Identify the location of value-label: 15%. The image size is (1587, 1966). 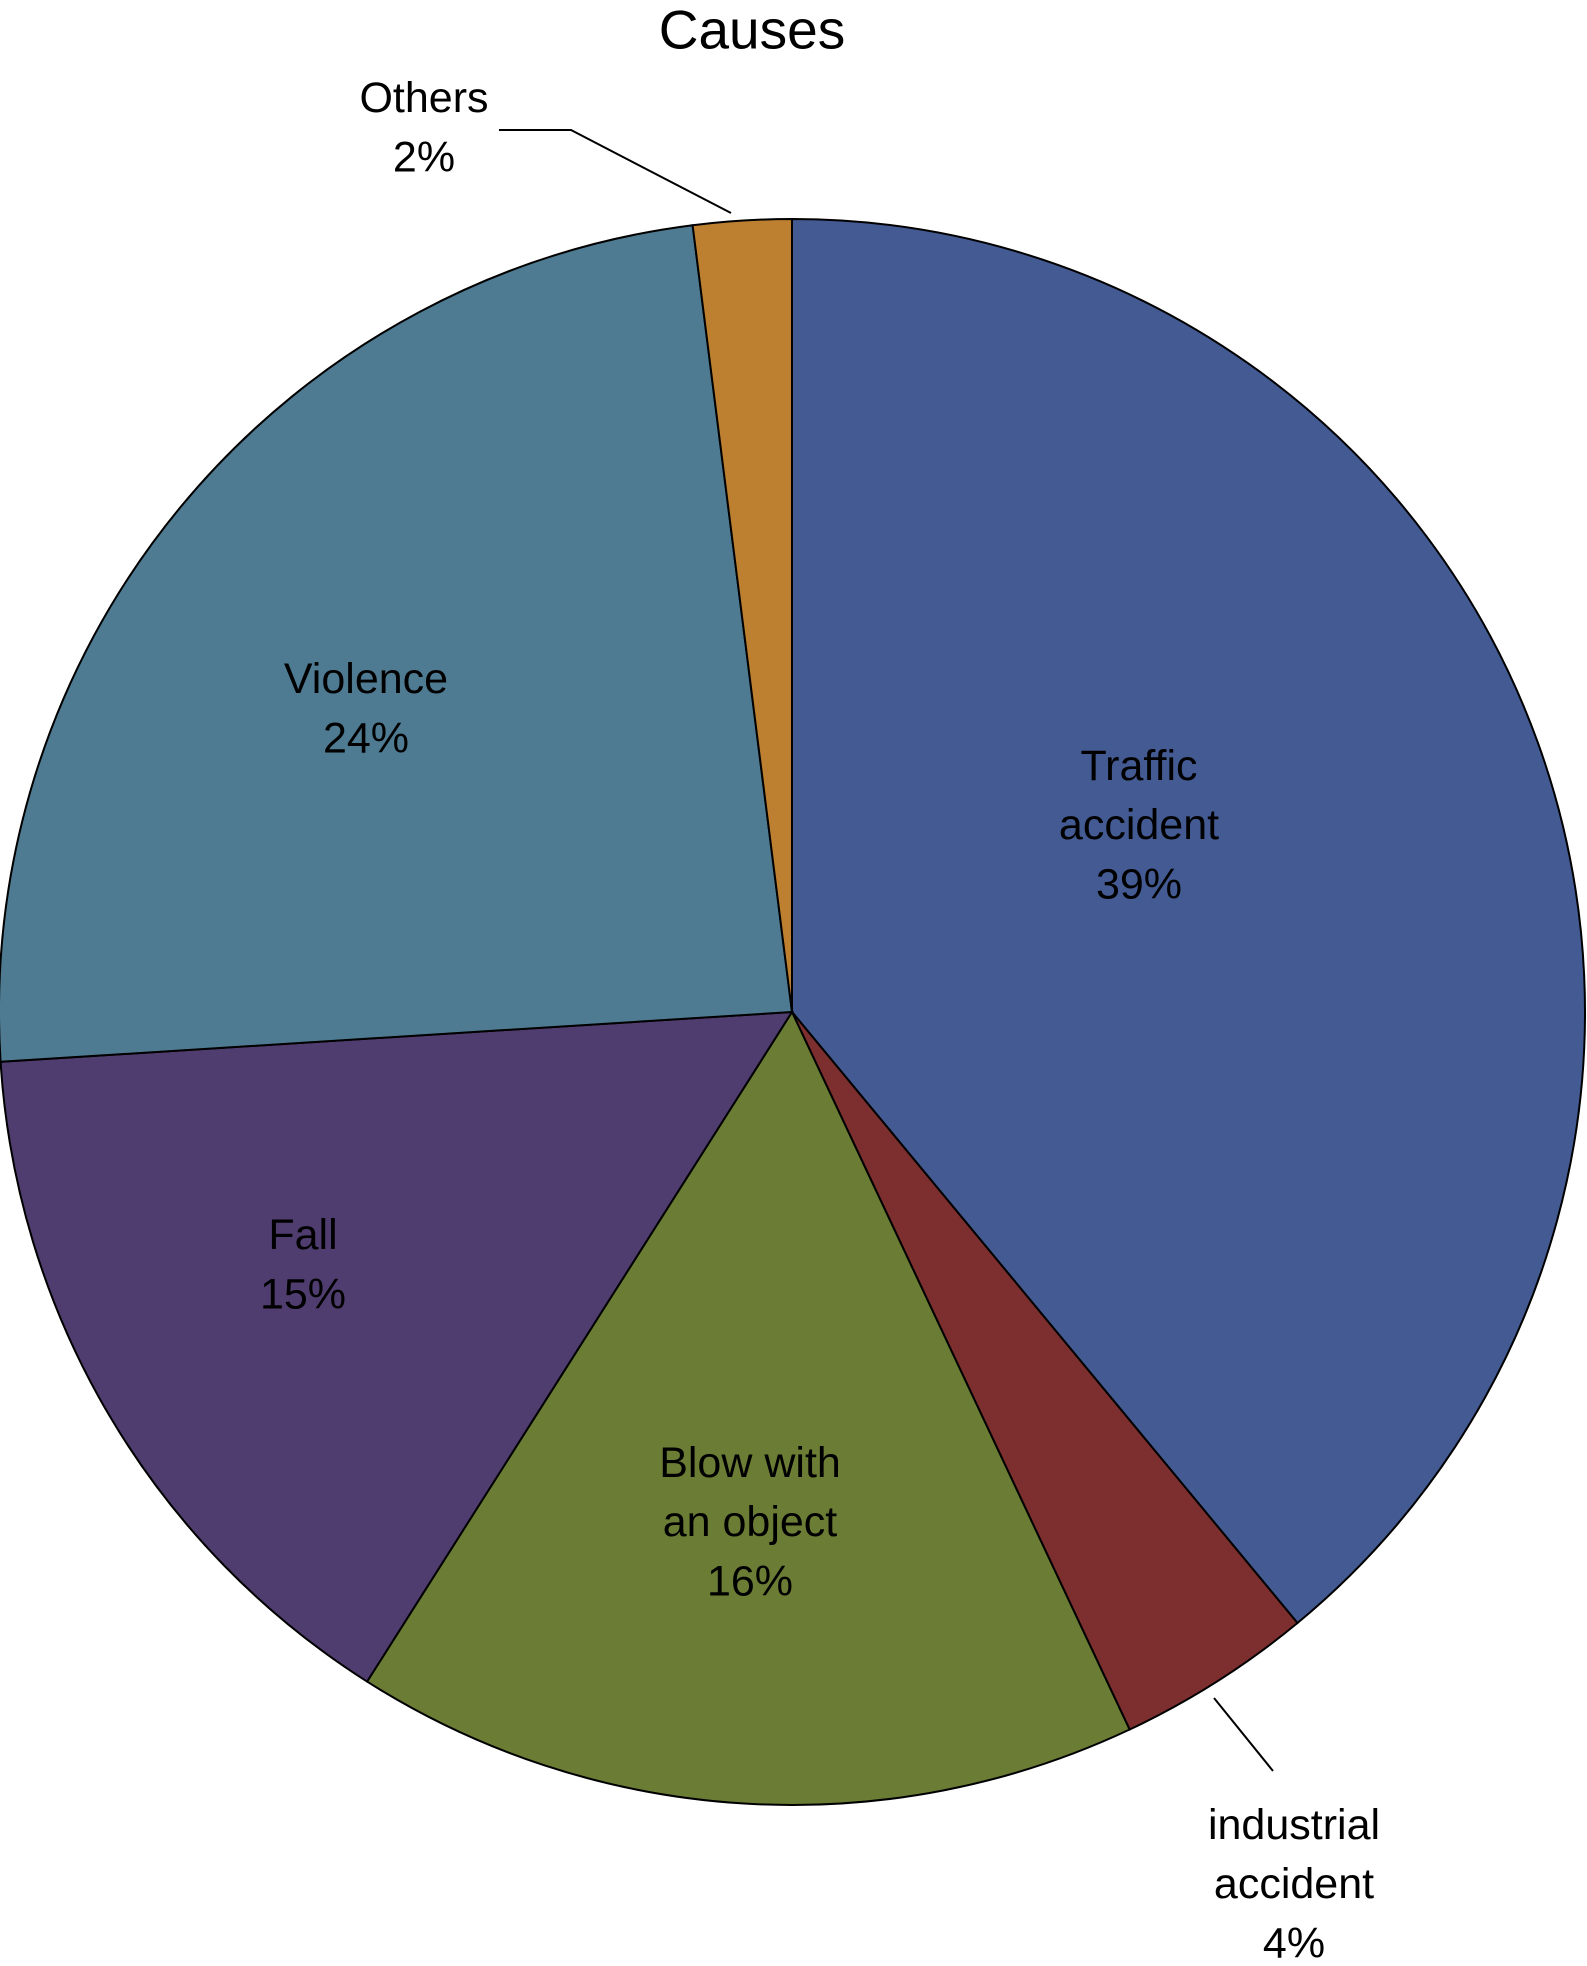
(303, 1294).